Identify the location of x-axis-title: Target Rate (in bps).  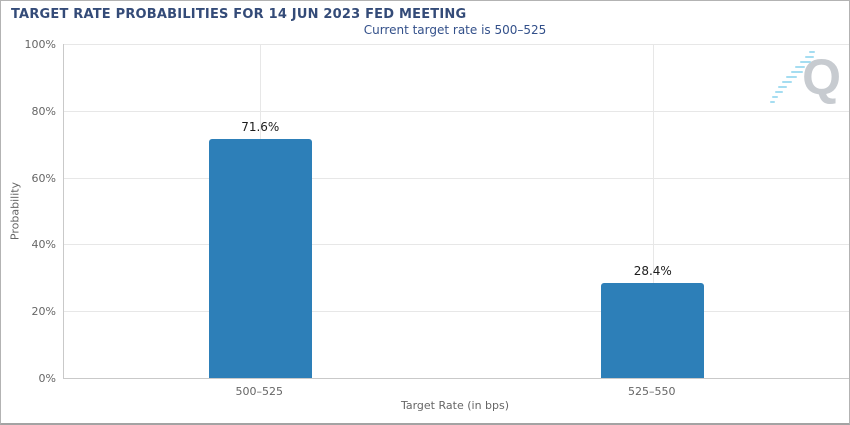
(455, 405).